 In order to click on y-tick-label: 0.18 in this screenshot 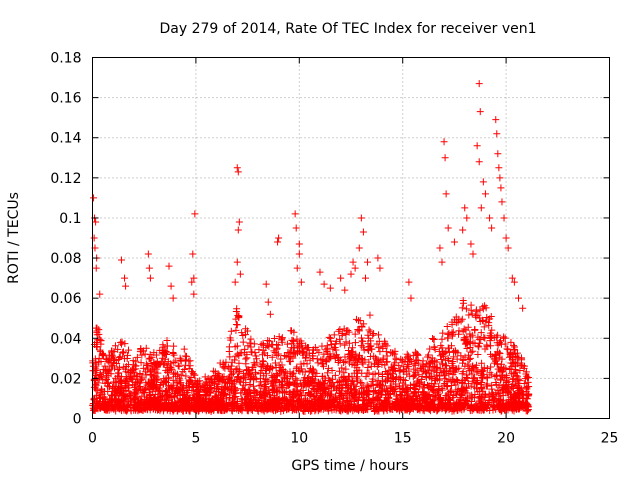, I will do `click(65, 59)`.